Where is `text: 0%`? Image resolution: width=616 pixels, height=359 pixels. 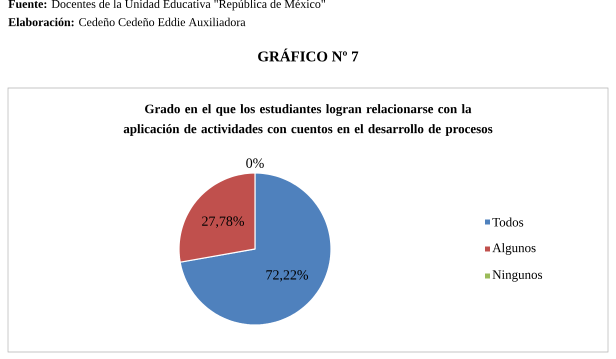 text: 0% is located at coordinates (255, 163).